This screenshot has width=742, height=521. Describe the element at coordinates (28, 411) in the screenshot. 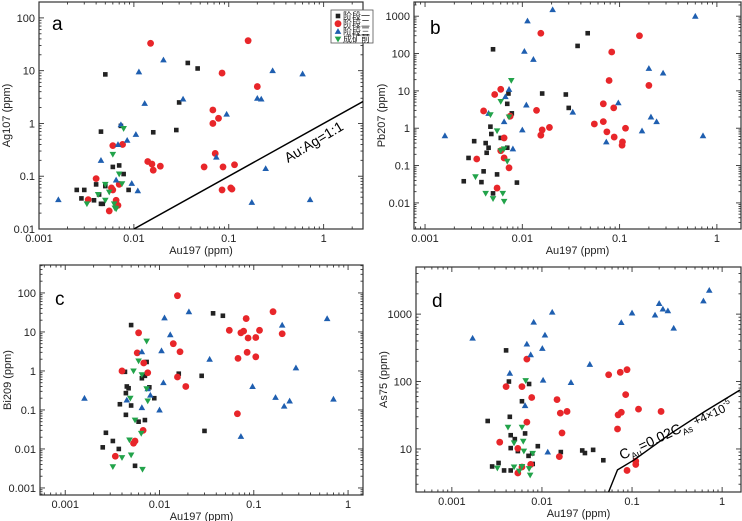

I see `y-tick-label: 0.1` at that location.